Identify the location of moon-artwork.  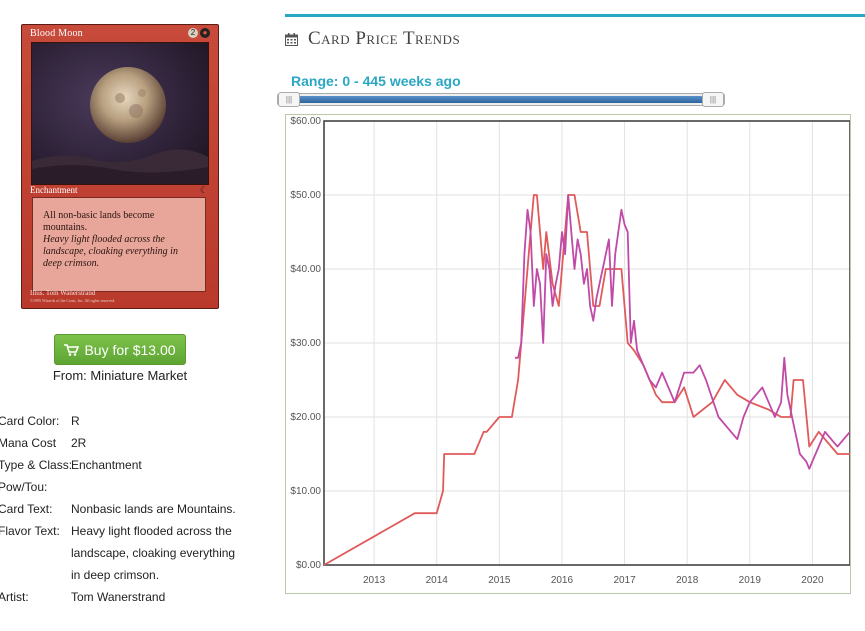
(120, 113).